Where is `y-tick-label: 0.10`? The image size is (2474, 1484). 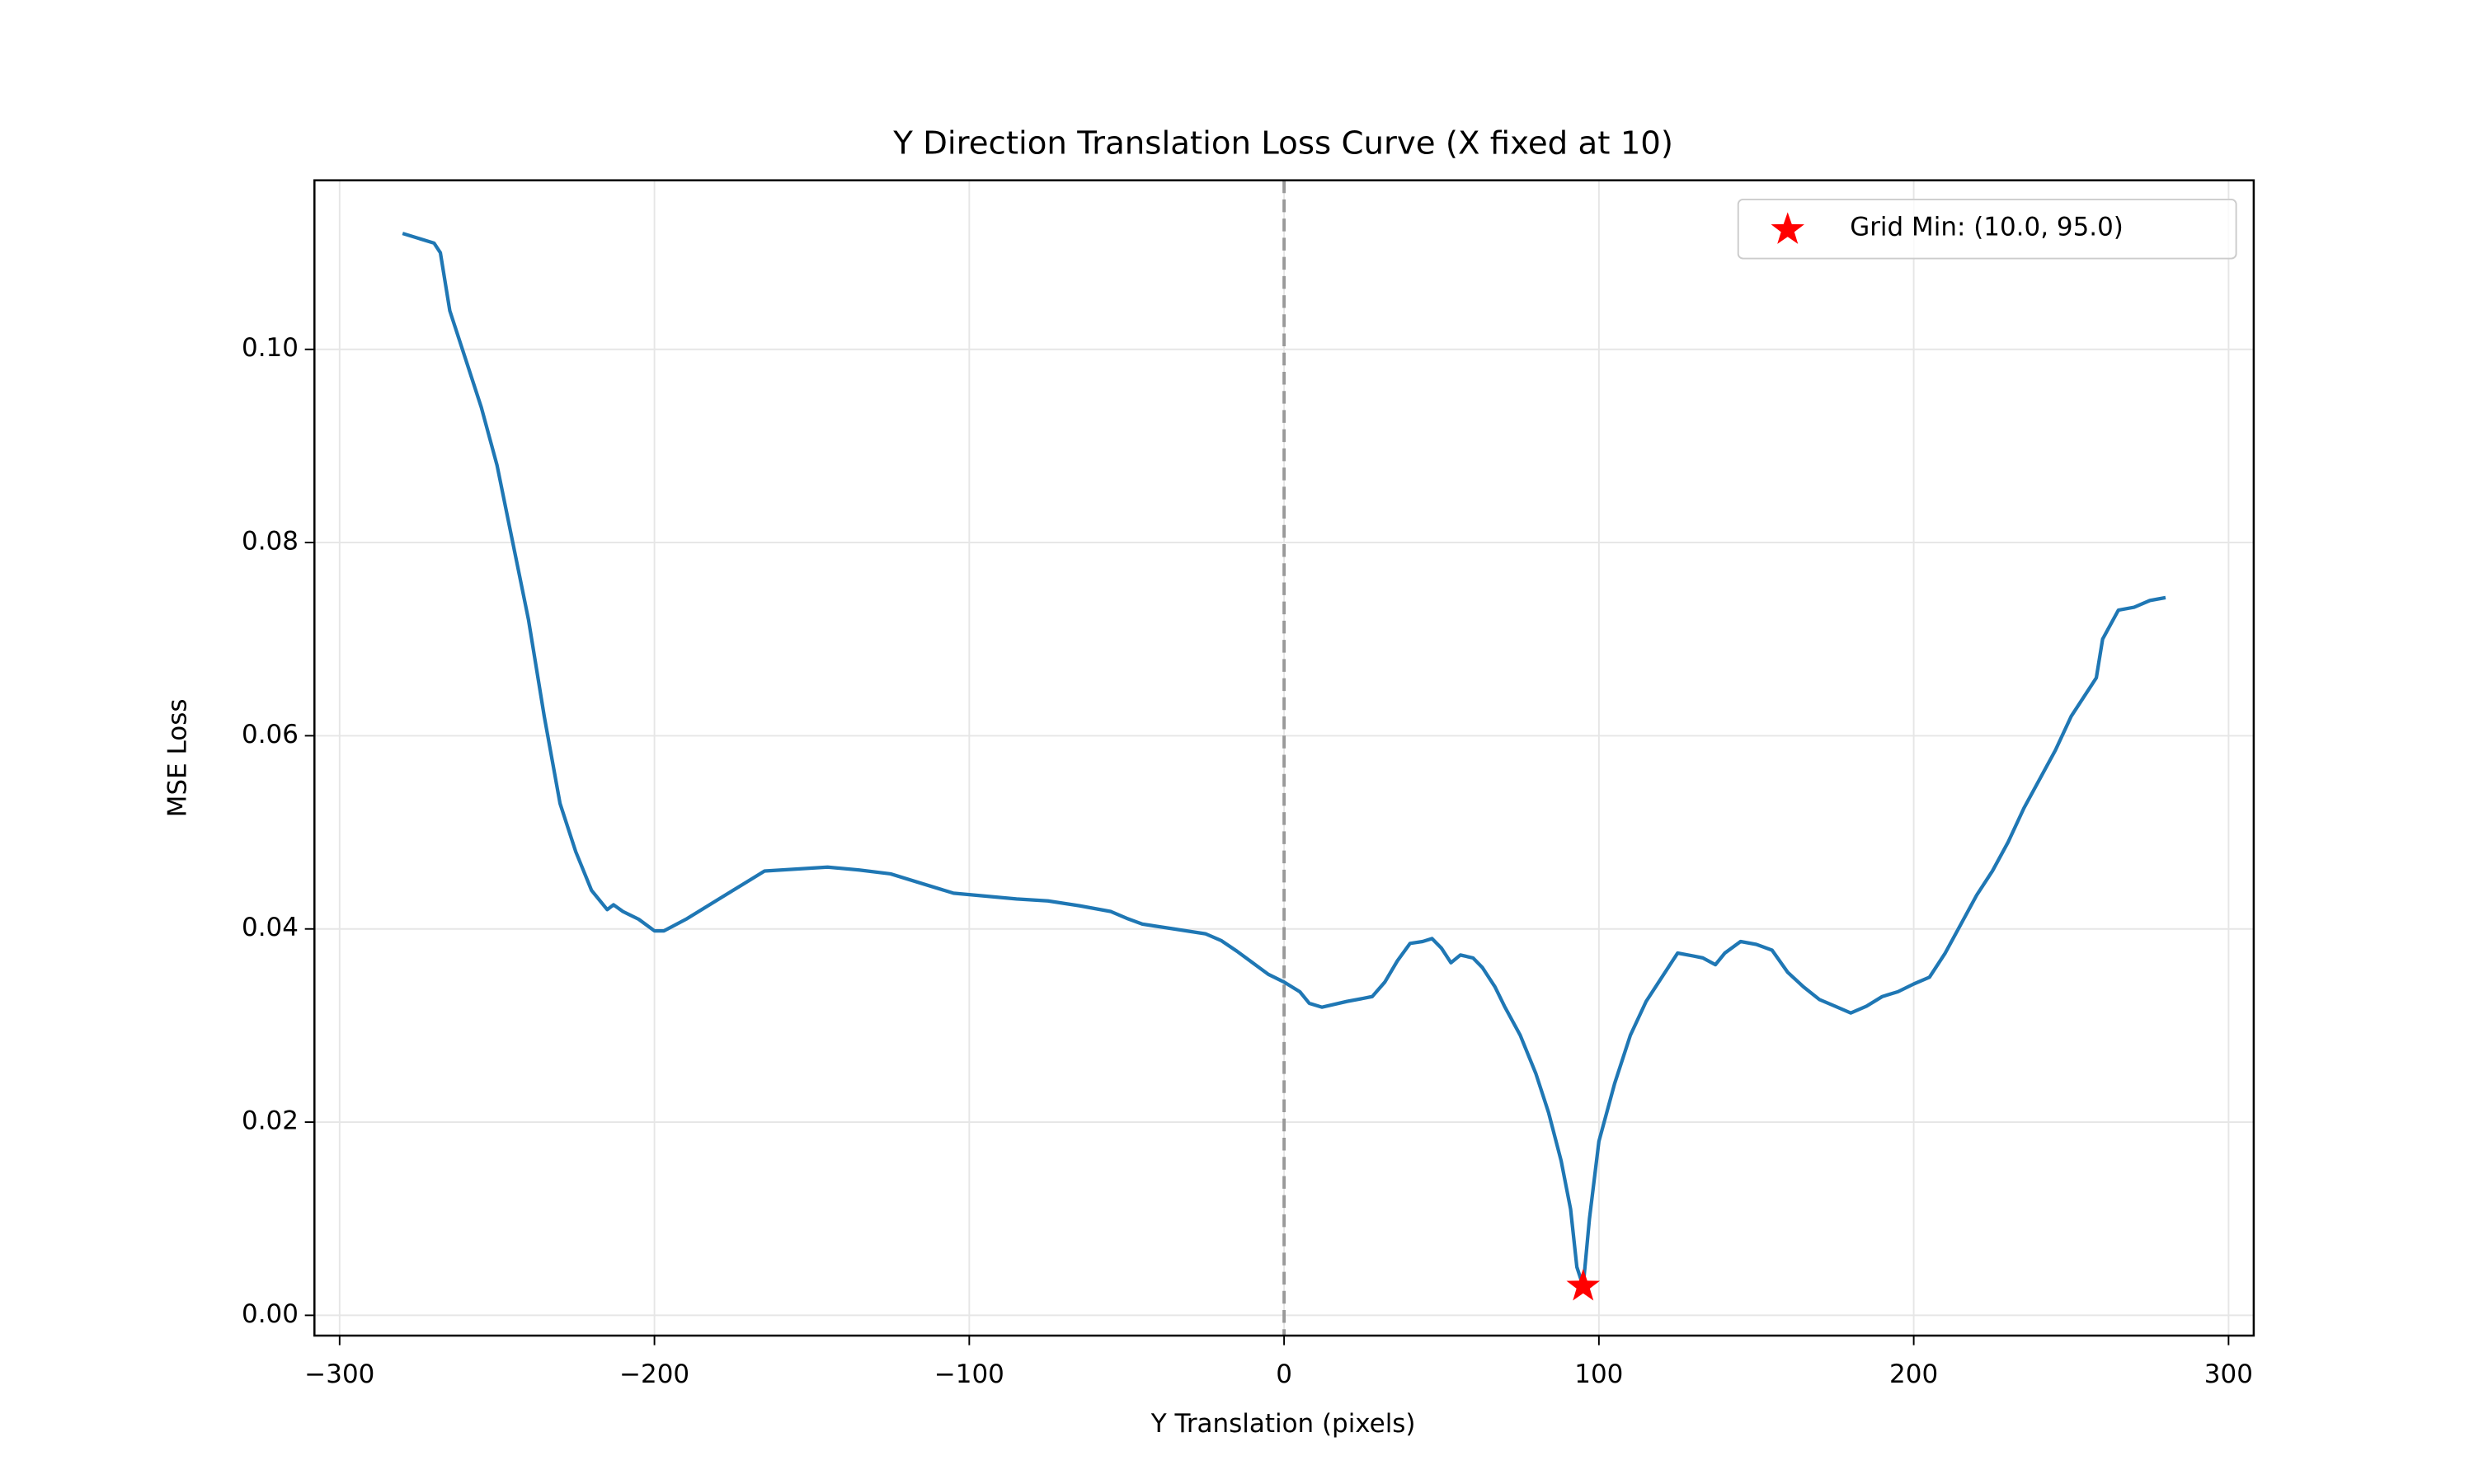
y-tick-label: 0.10 is located at coordinates (270, 348).